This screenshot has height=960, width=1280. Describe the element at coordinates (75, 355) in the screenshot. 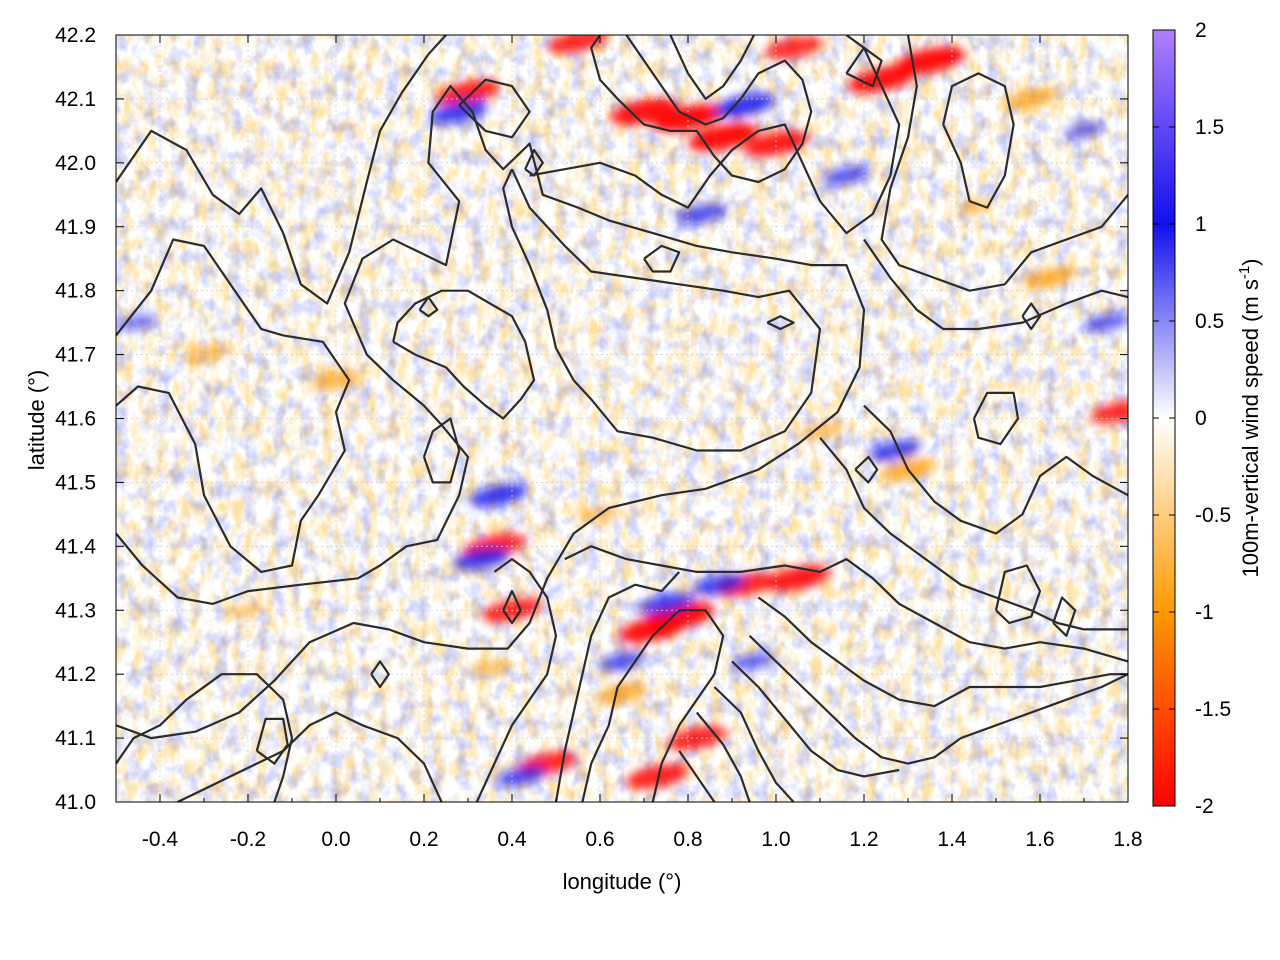

I see `y-tick-label: 41.7` at that location.